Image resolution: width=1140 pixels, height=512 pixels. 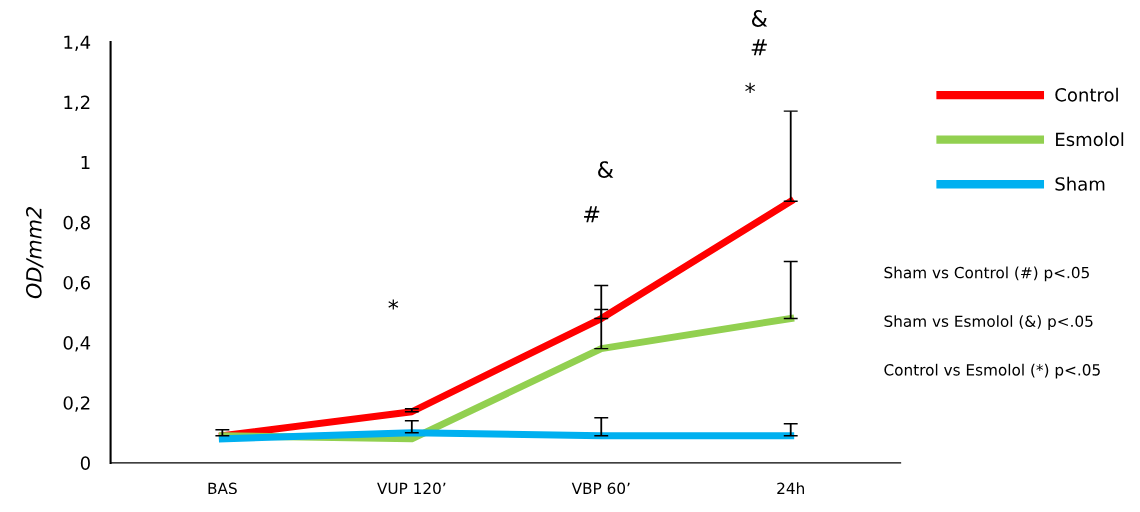 I want to click on annotation: Control vs Esmolol (*) p<.05, so click(x=992, y=371).